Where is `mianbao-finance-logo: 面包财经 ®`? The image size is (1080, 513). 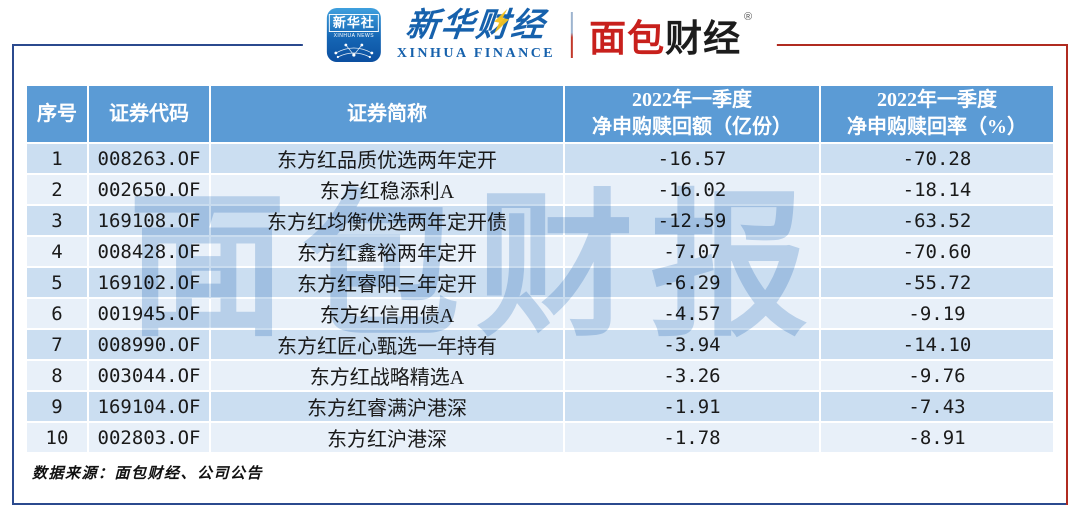 mianbao-finance-logo: 面包财经 ® is located at coordinates (671, 34).